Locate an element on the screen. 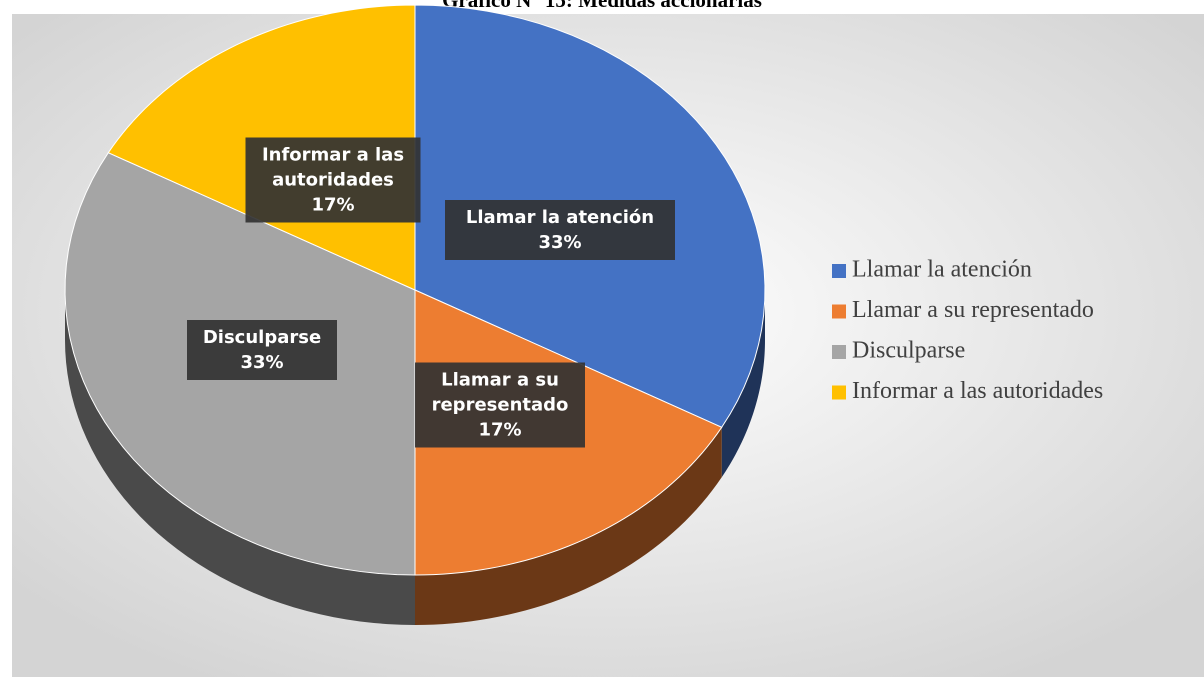 The width and height of the screenshot is (1204, 677). data-label-category: Informar a las autoridades is located at coordinates (333, 167).